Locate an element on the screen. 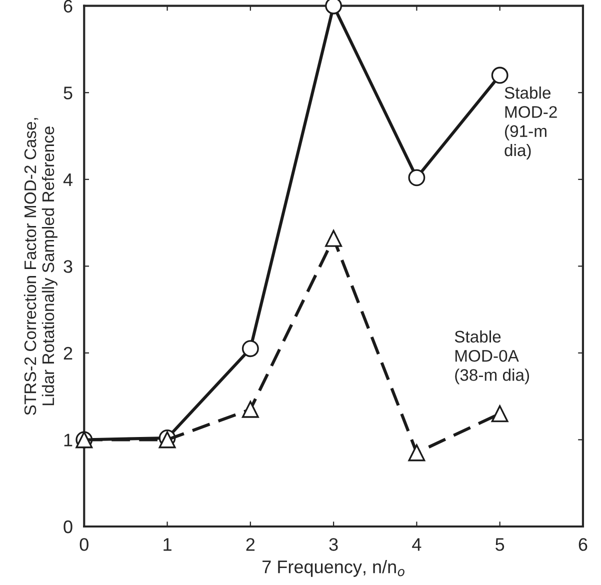 The height and width of the screenshot is (585, 601). x-tick-label: 0 is located at coordinates (84, 544).